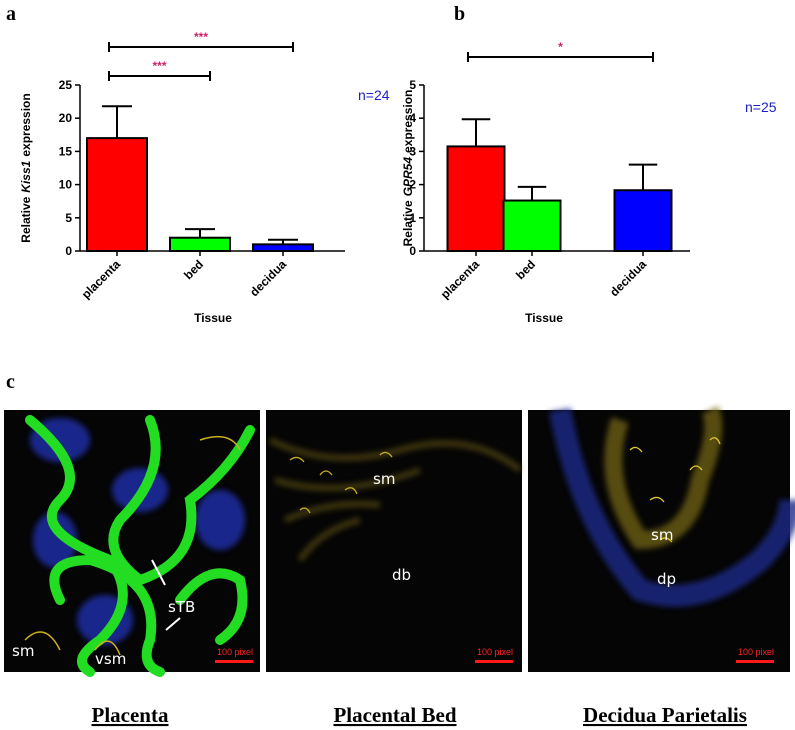  What do you see at coordinates (130, 715) in the screenshot?
I see `image-caption: Placenta` at bounding box center [130, 715].